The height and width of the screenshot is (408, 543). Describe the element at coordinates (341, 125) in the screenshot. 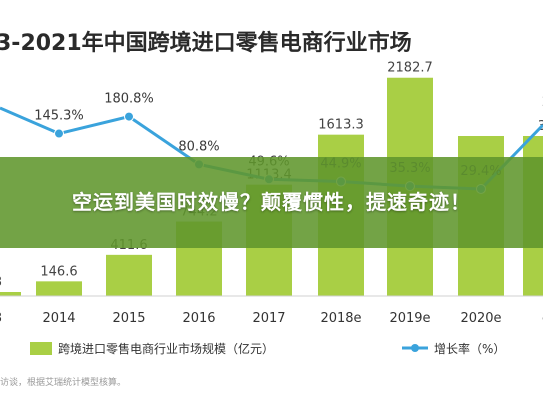

I see `bar-label-2018e: 1613.3` at that location.